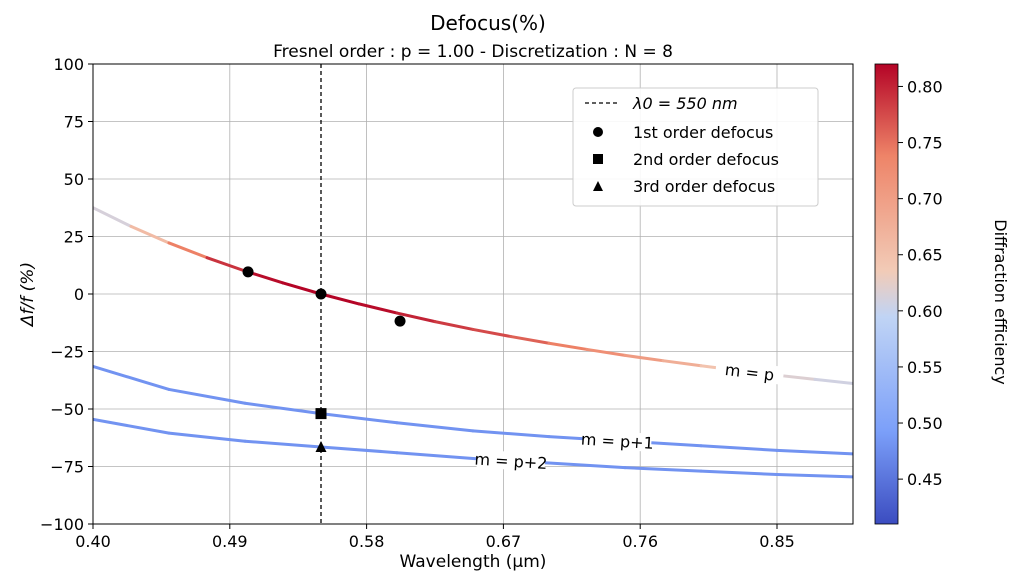  Describe the element at coordinates (93, 541) in the screenshot. I see `x-tick-label: 0.40` at that location.